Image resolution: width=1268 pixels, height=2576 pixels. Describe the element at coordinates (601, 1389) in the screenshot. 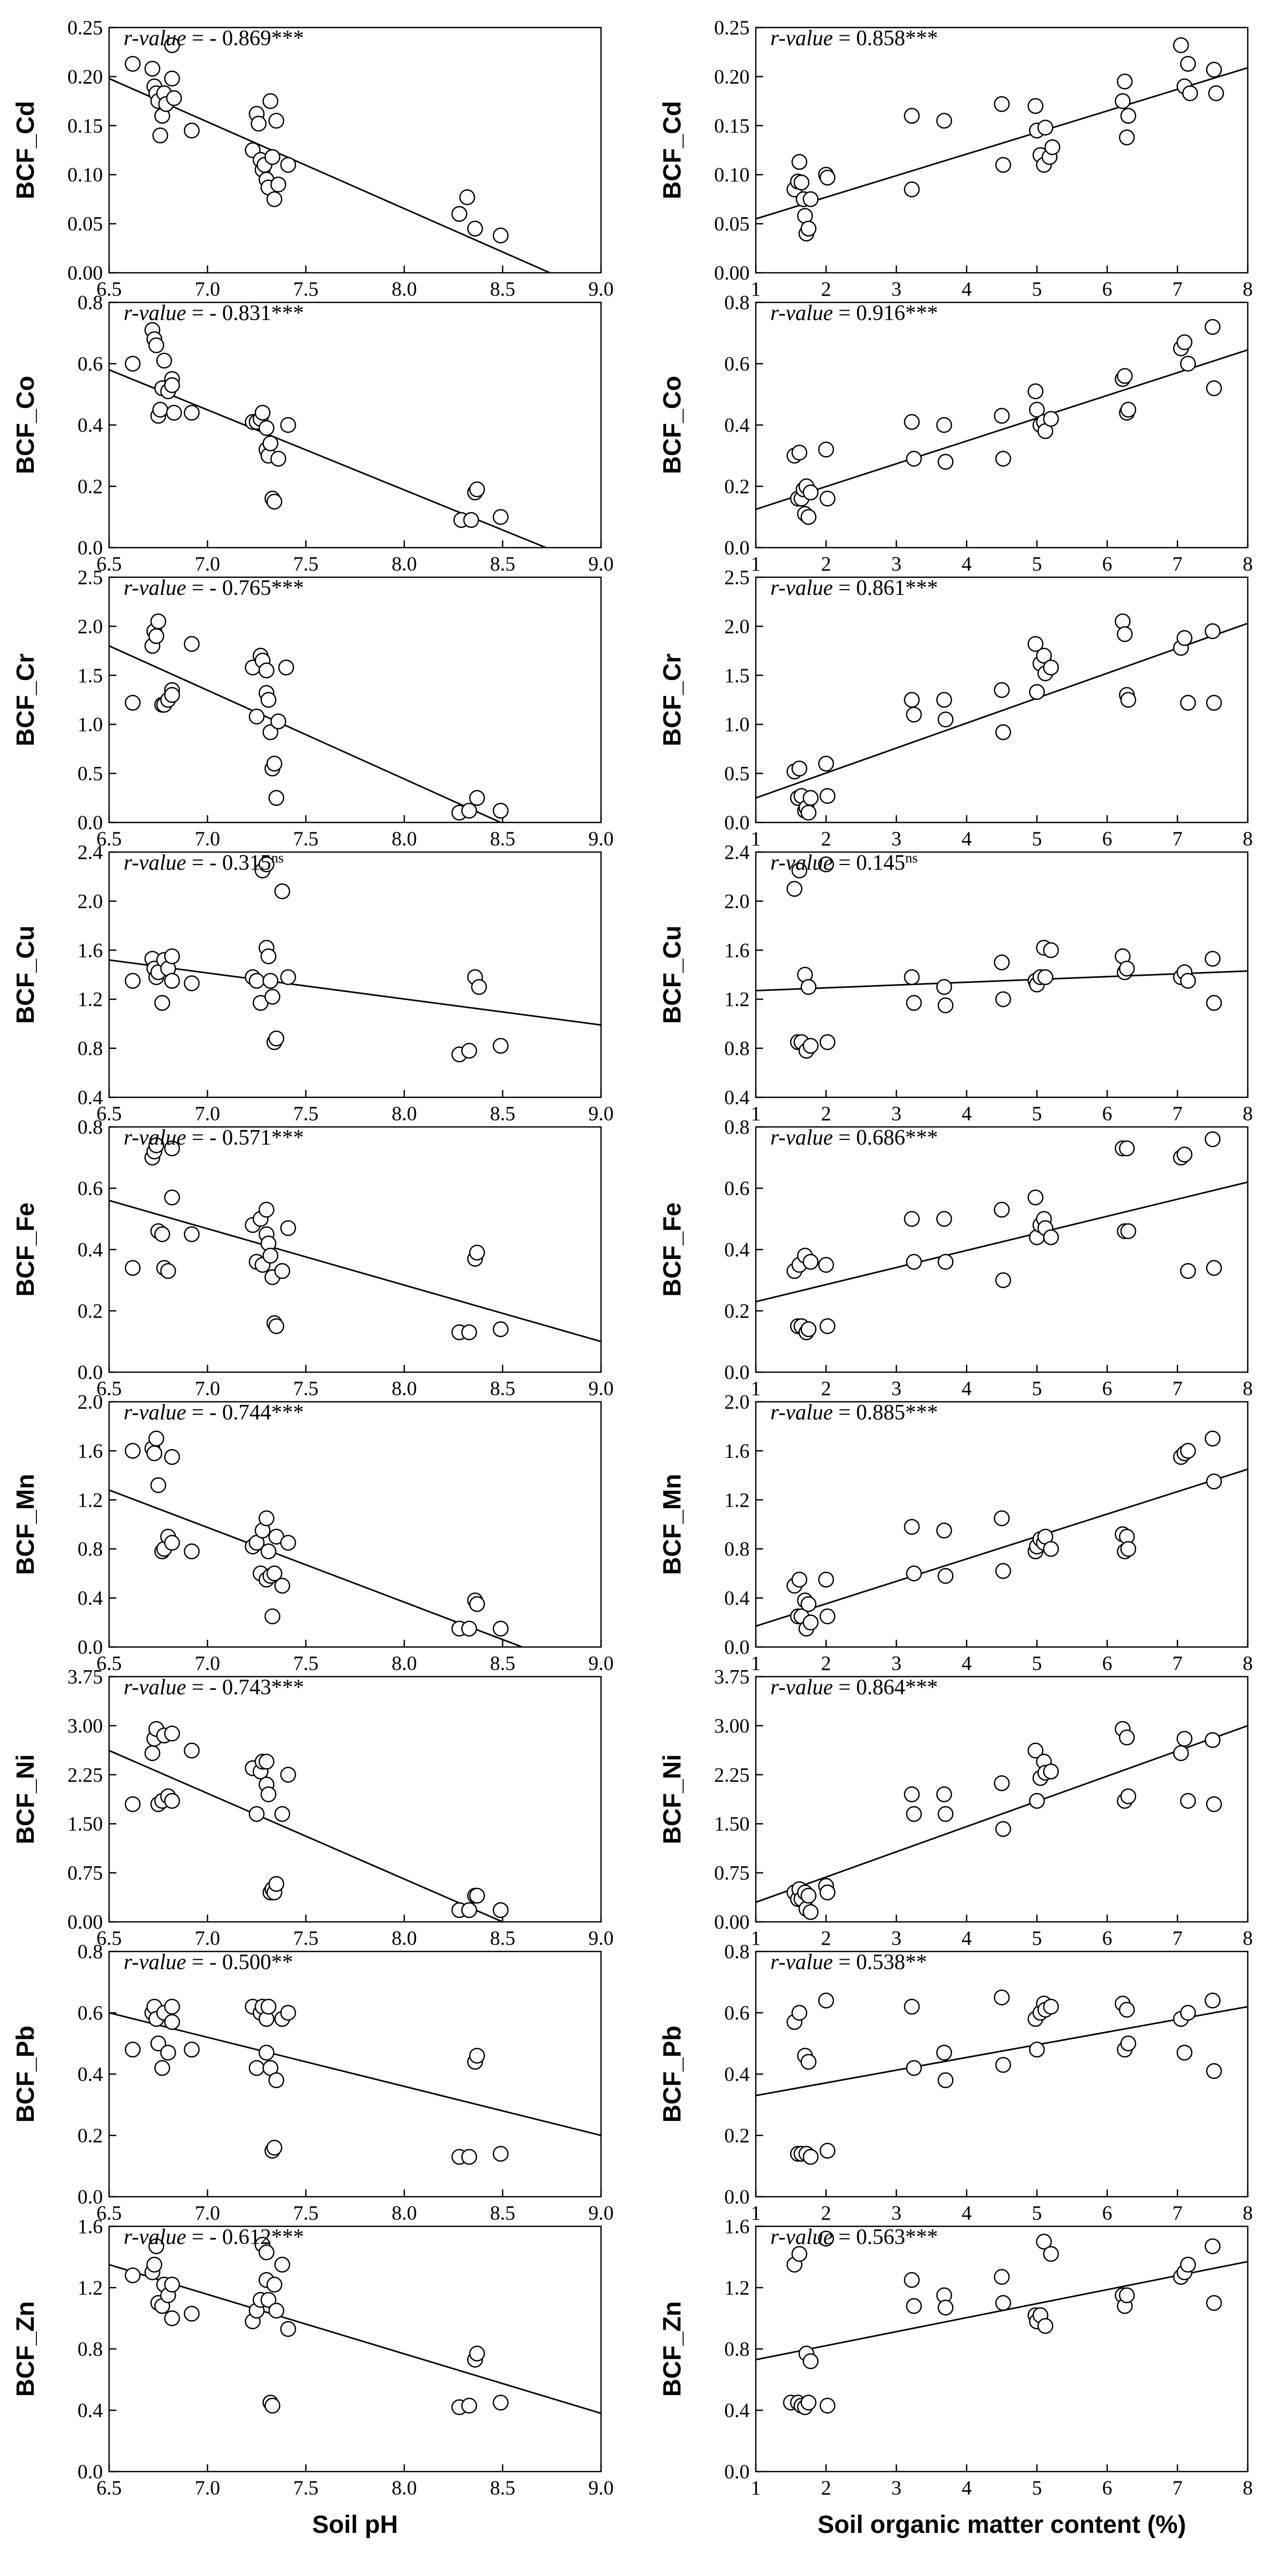

I see `chart-5-ph-xtick-label: 9.0` at that location.